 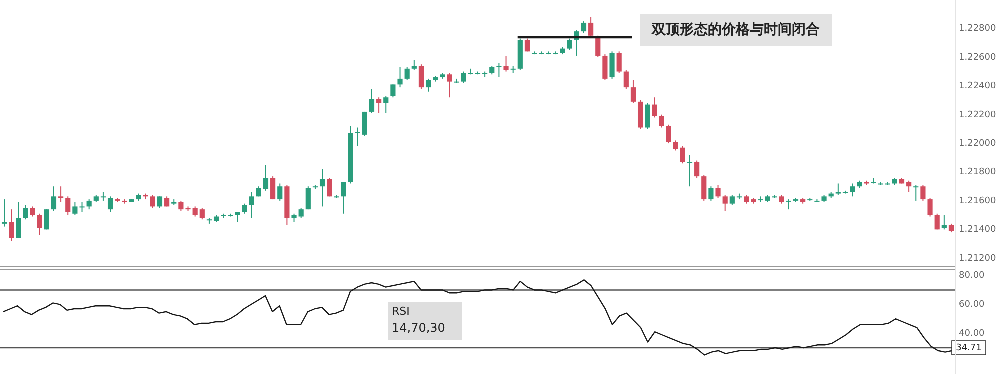 I want to click on y-tick-label: 1.22000, so click(x=977, y=144).